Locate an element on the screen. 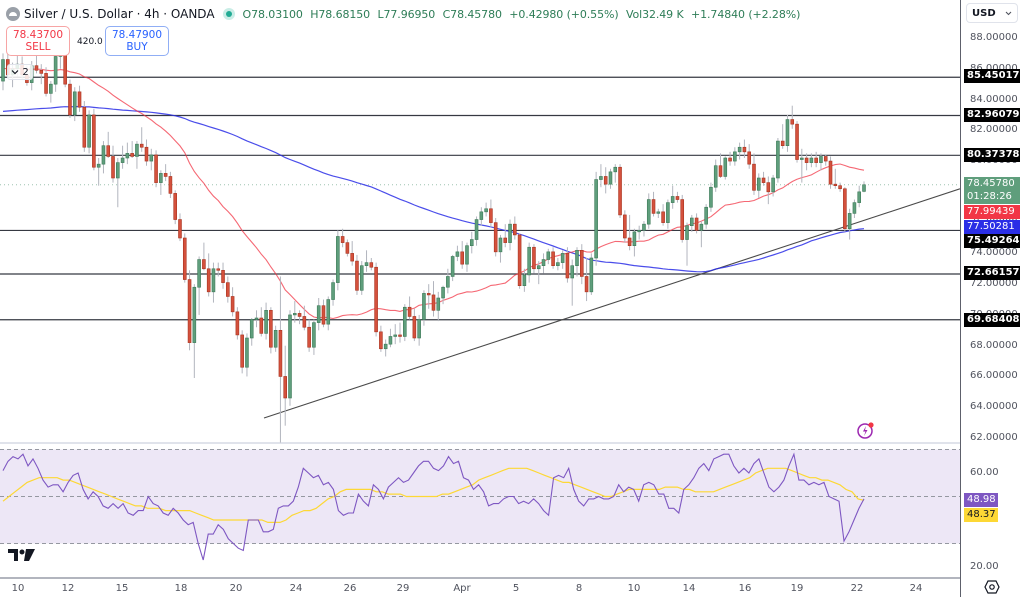  currency-selector: USD is located at coordinates (992, 13).